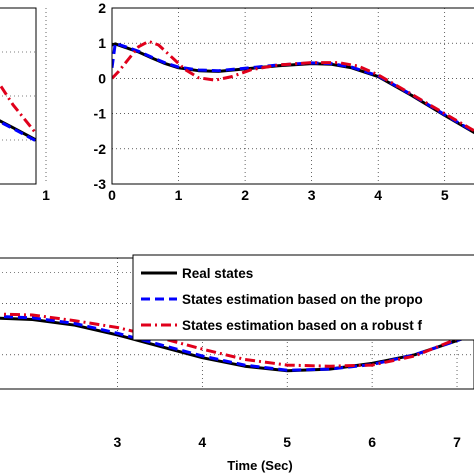 The height and width of the screenshot is (474, 474). I want to click on x-tick-label: 0, so click(112, 195).